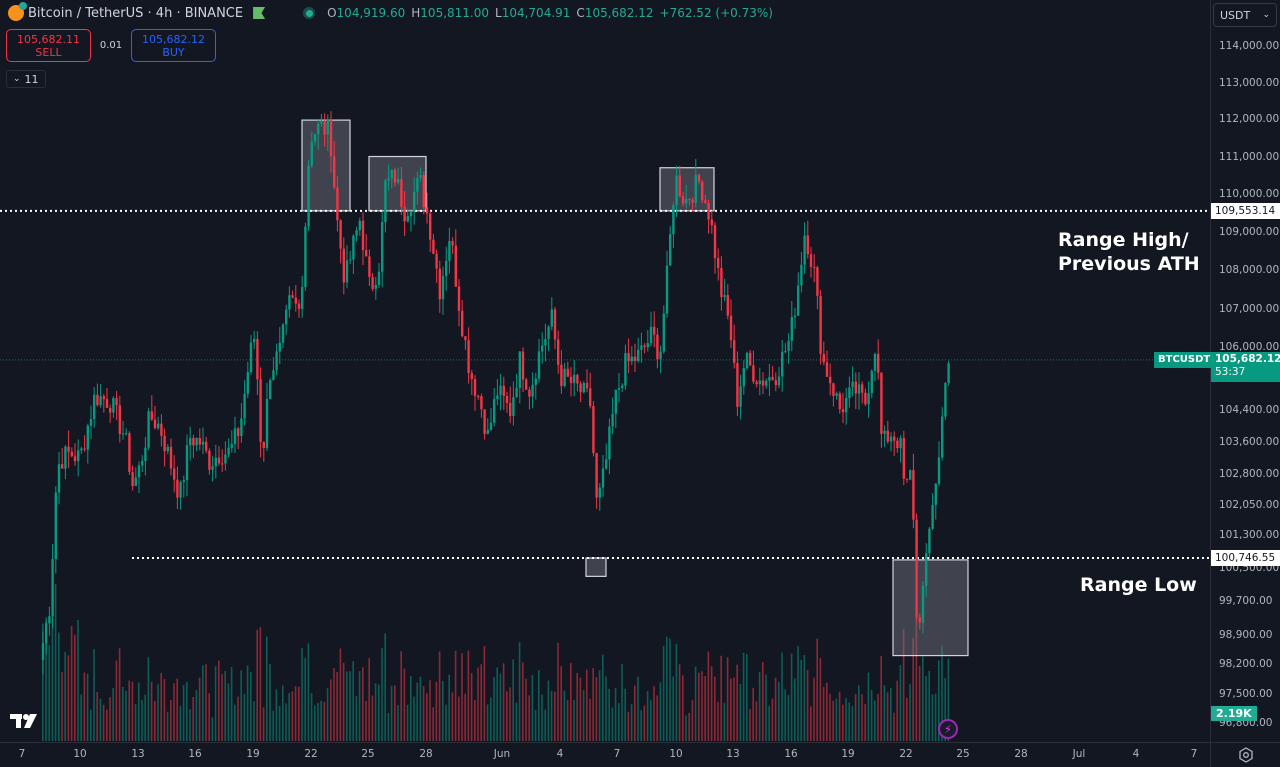  Describe the element at coordinates (173, 39) in the screenshot. I see `buy-price: 105,682.12` at that location.